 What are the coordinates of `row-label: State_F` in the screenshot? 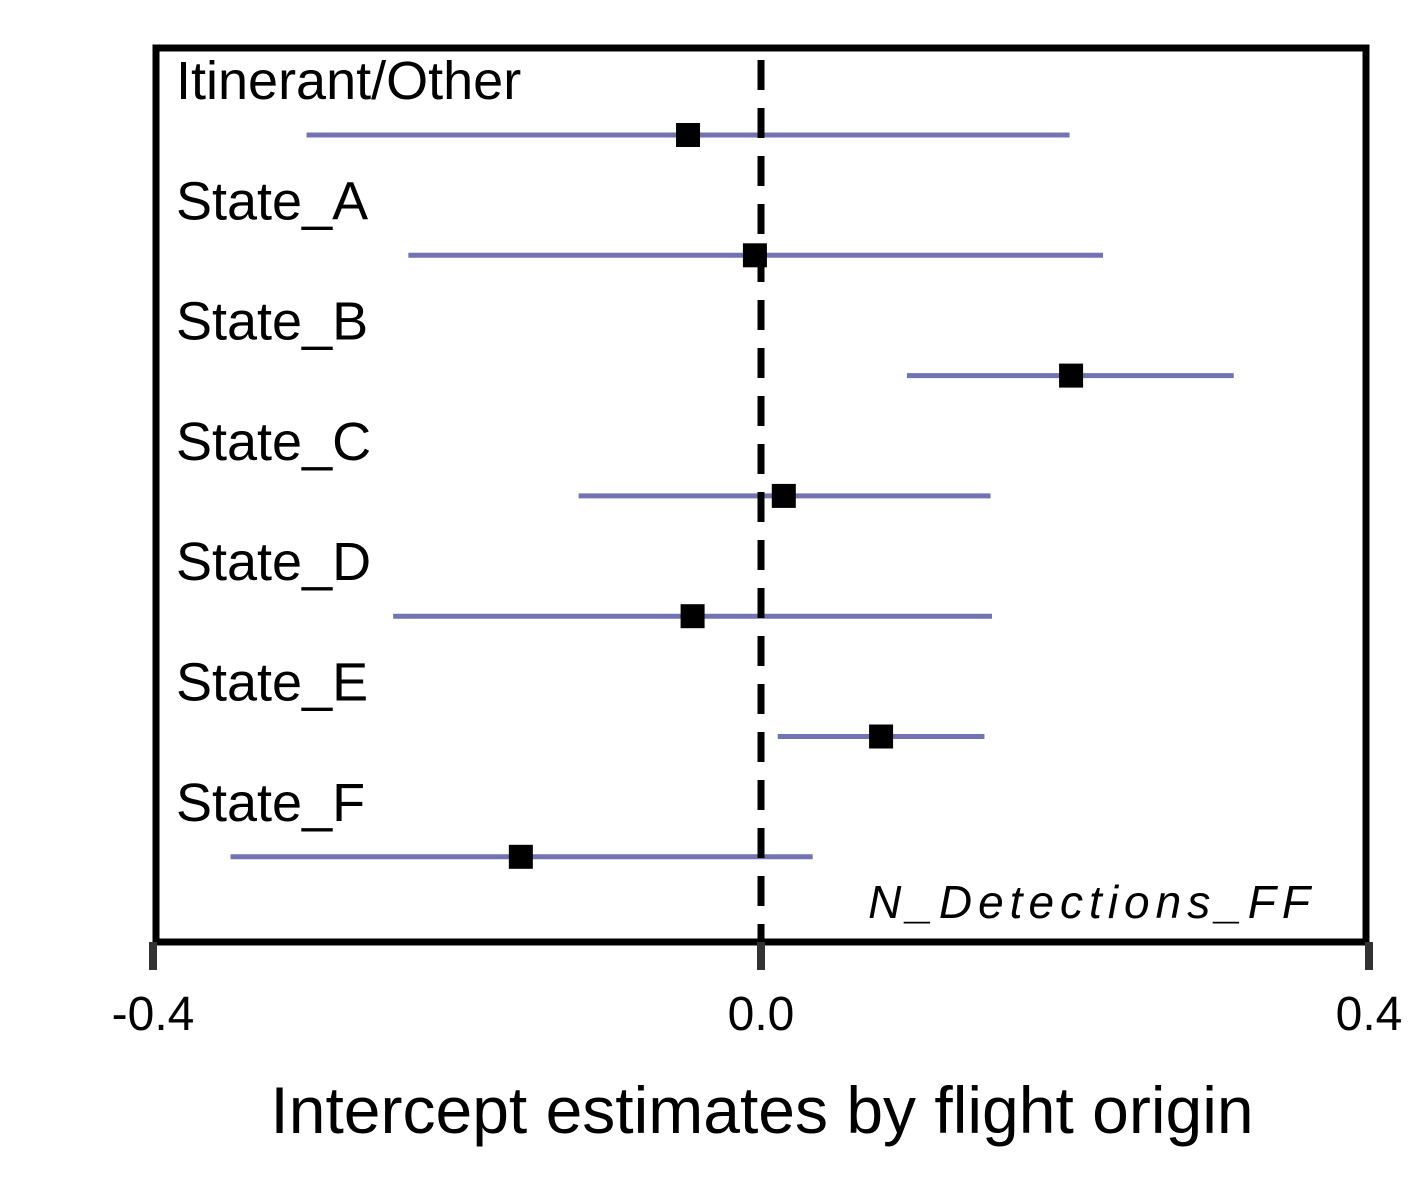 It's located at (270, 803).